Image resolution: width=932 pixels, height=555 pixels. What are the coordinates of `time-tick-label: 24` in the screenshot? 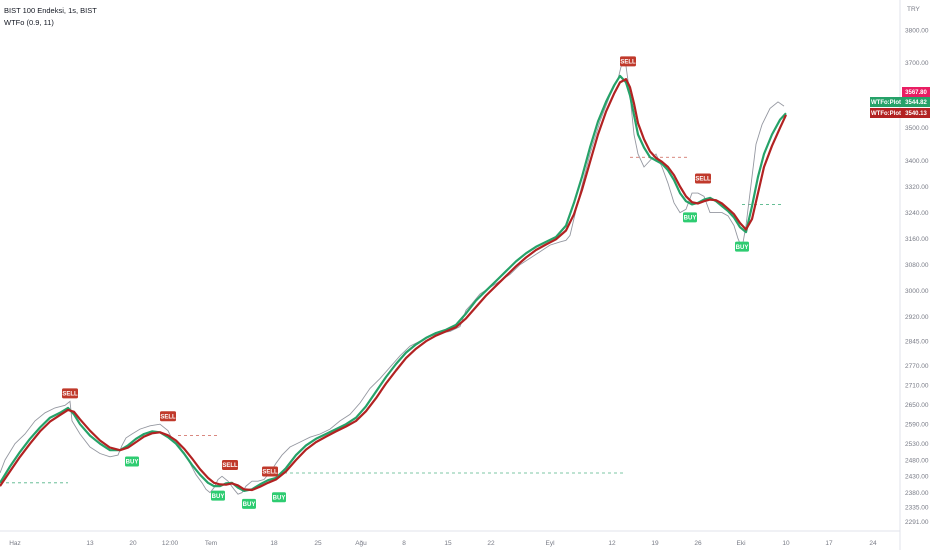 It's located at (873, 543).